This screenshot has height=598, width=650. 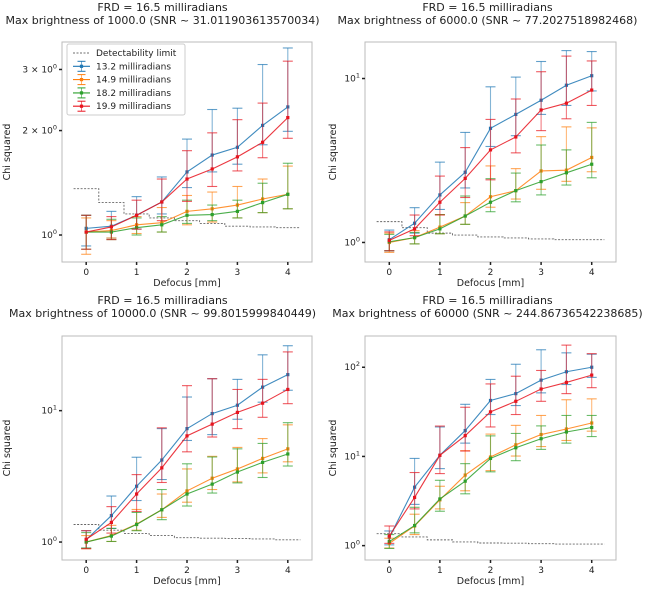 I want to click on y-tick-base: 3 × 10, so click(x=37, y=70).